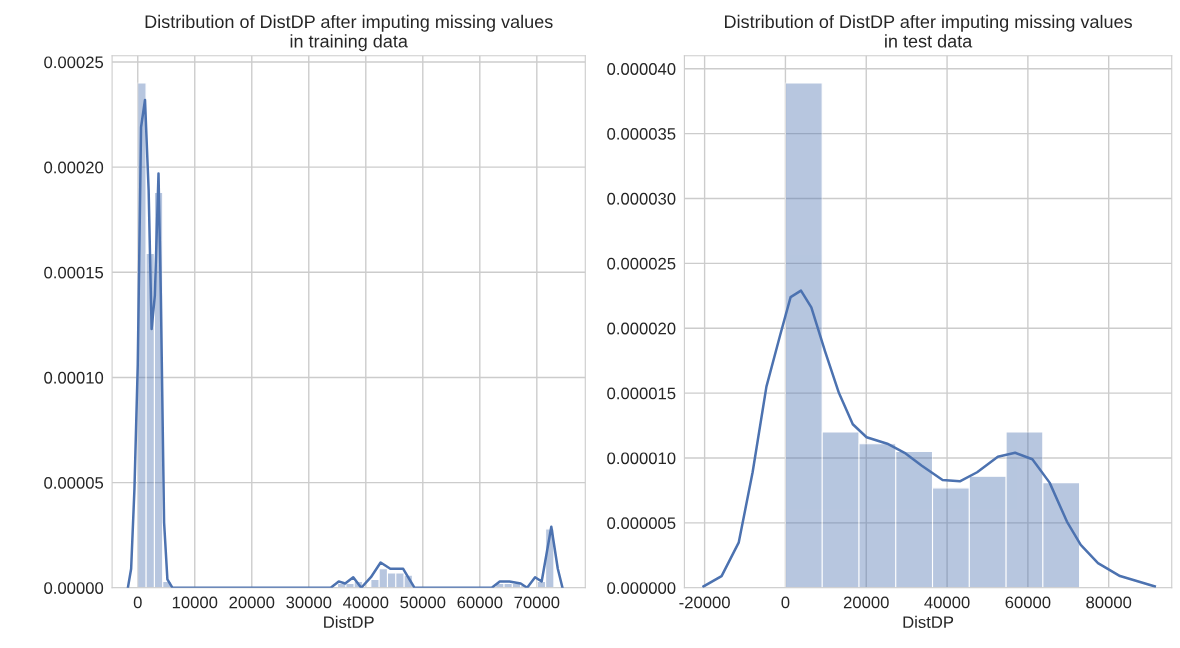 The height and width of the screenshot is (648, 1180). Describe the element at coordinates (641, 263) in the screenshot. I see `y-tick-label: 0.000025` at that location.